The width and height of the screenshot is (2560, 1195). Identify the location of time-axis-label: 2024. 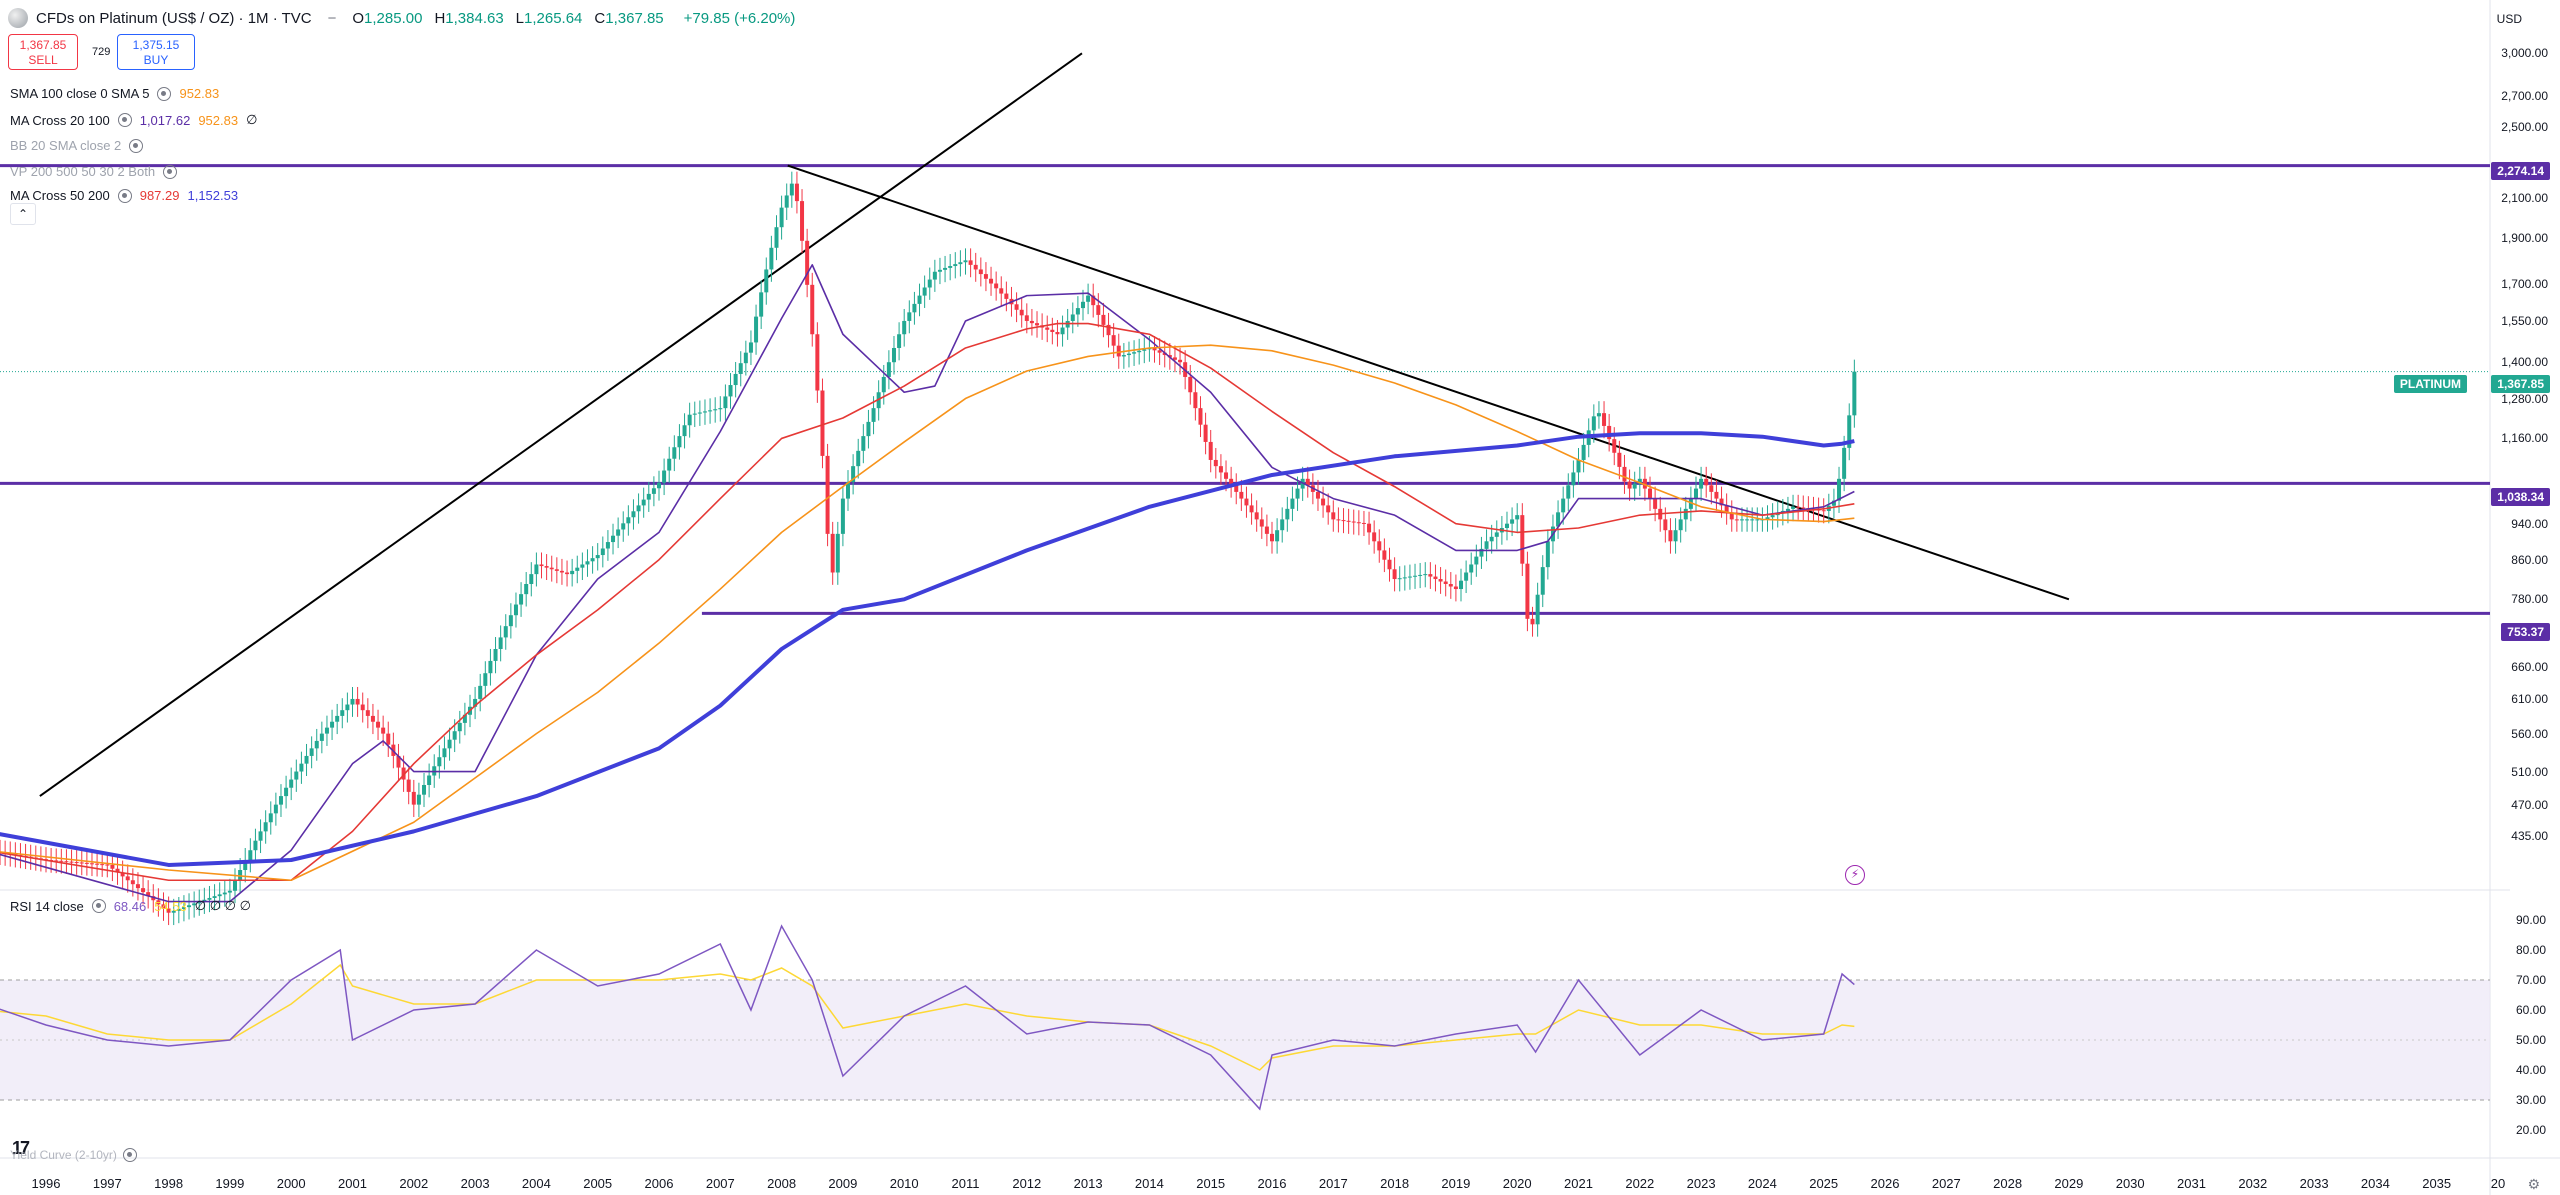
(1762, 1183).